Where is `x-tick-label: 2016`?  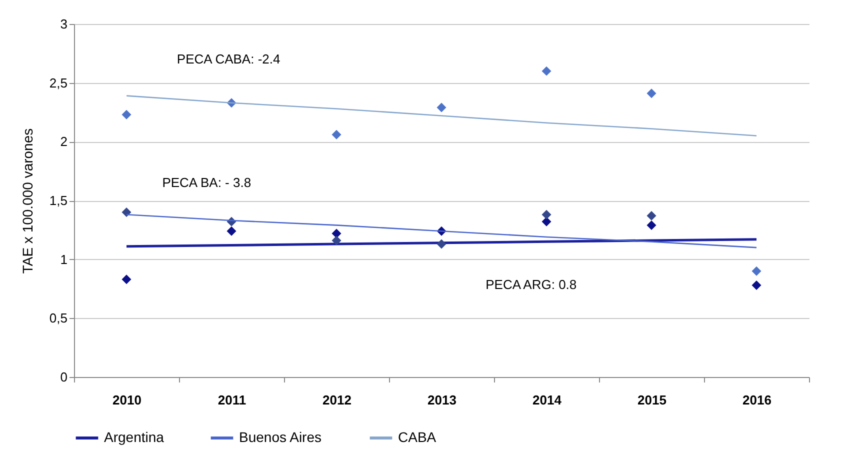 x-tick-label: 2016 is located at coordinates (757, 400).